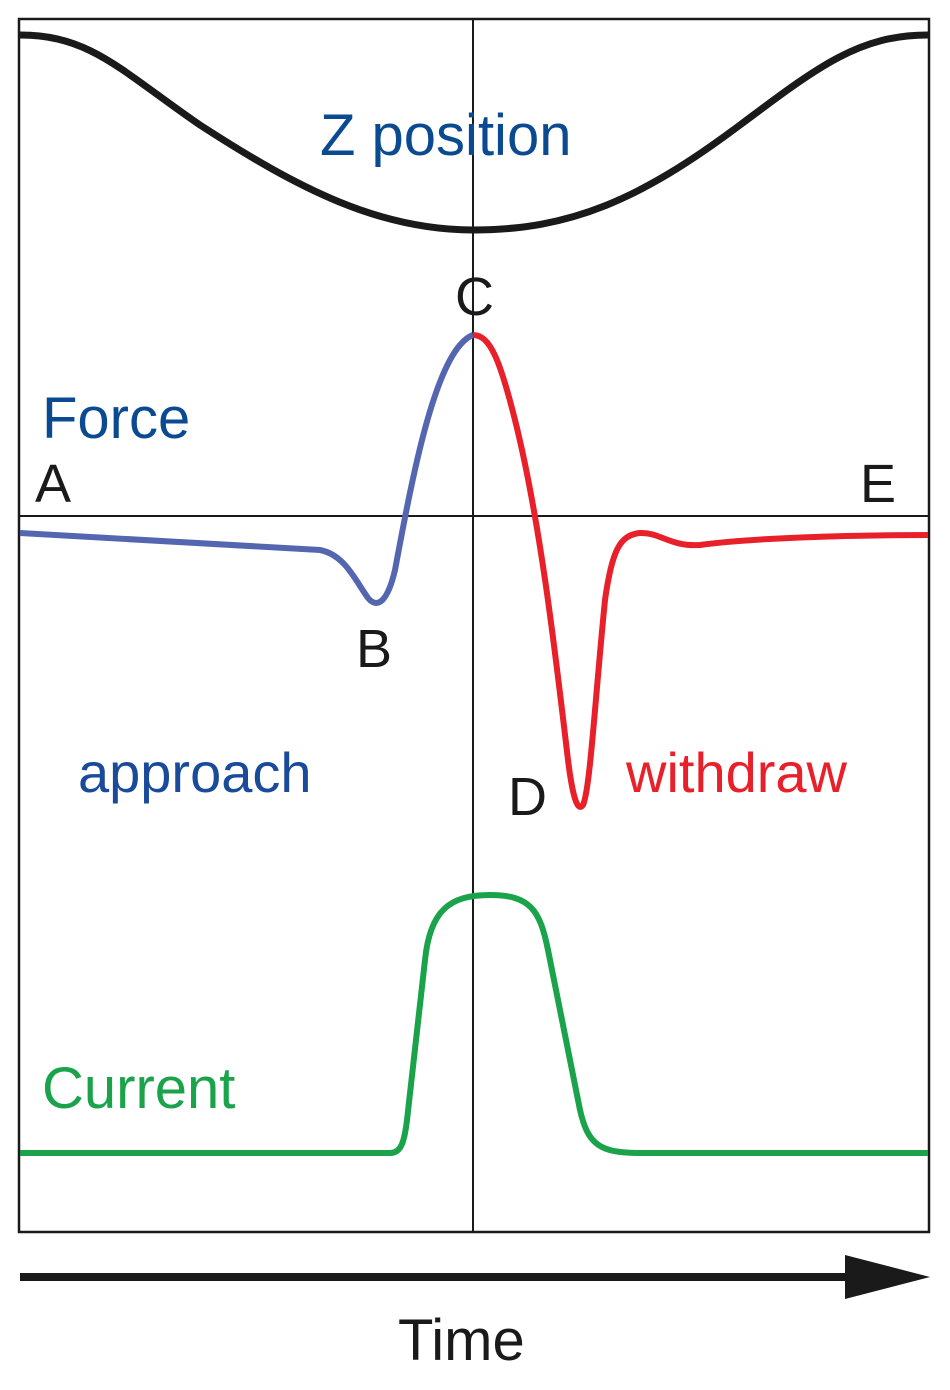 The image size is (950, 1390). I want to click on arrow-head, so click(887, 1277).